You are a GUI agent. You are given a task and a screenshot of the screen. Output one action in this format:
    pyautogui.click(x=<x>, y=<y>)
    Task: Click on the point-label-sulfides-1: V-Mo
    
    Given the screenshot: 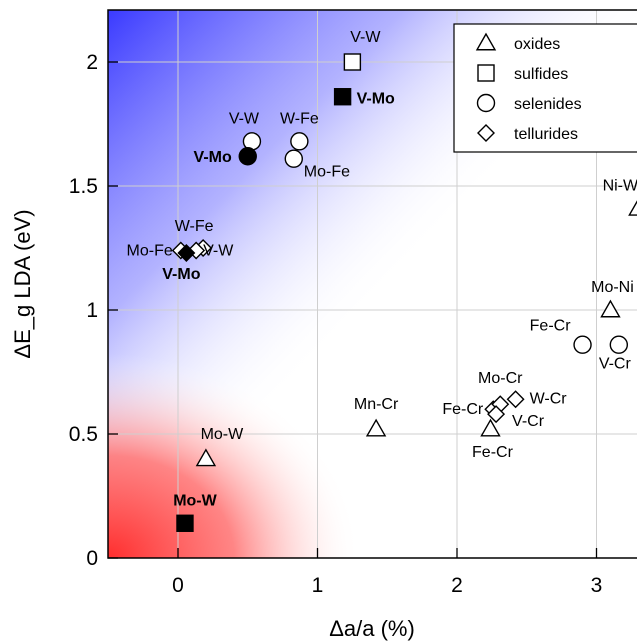 What is the action you would take?
    pyautogui.click(x=376, y=99)
    